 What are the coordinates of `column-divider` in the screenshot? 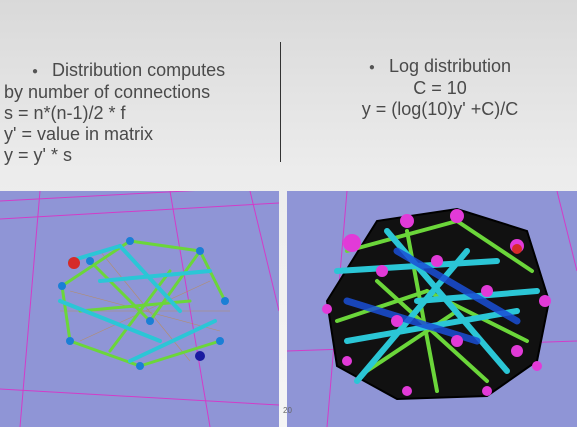 It's located at (280, 102).